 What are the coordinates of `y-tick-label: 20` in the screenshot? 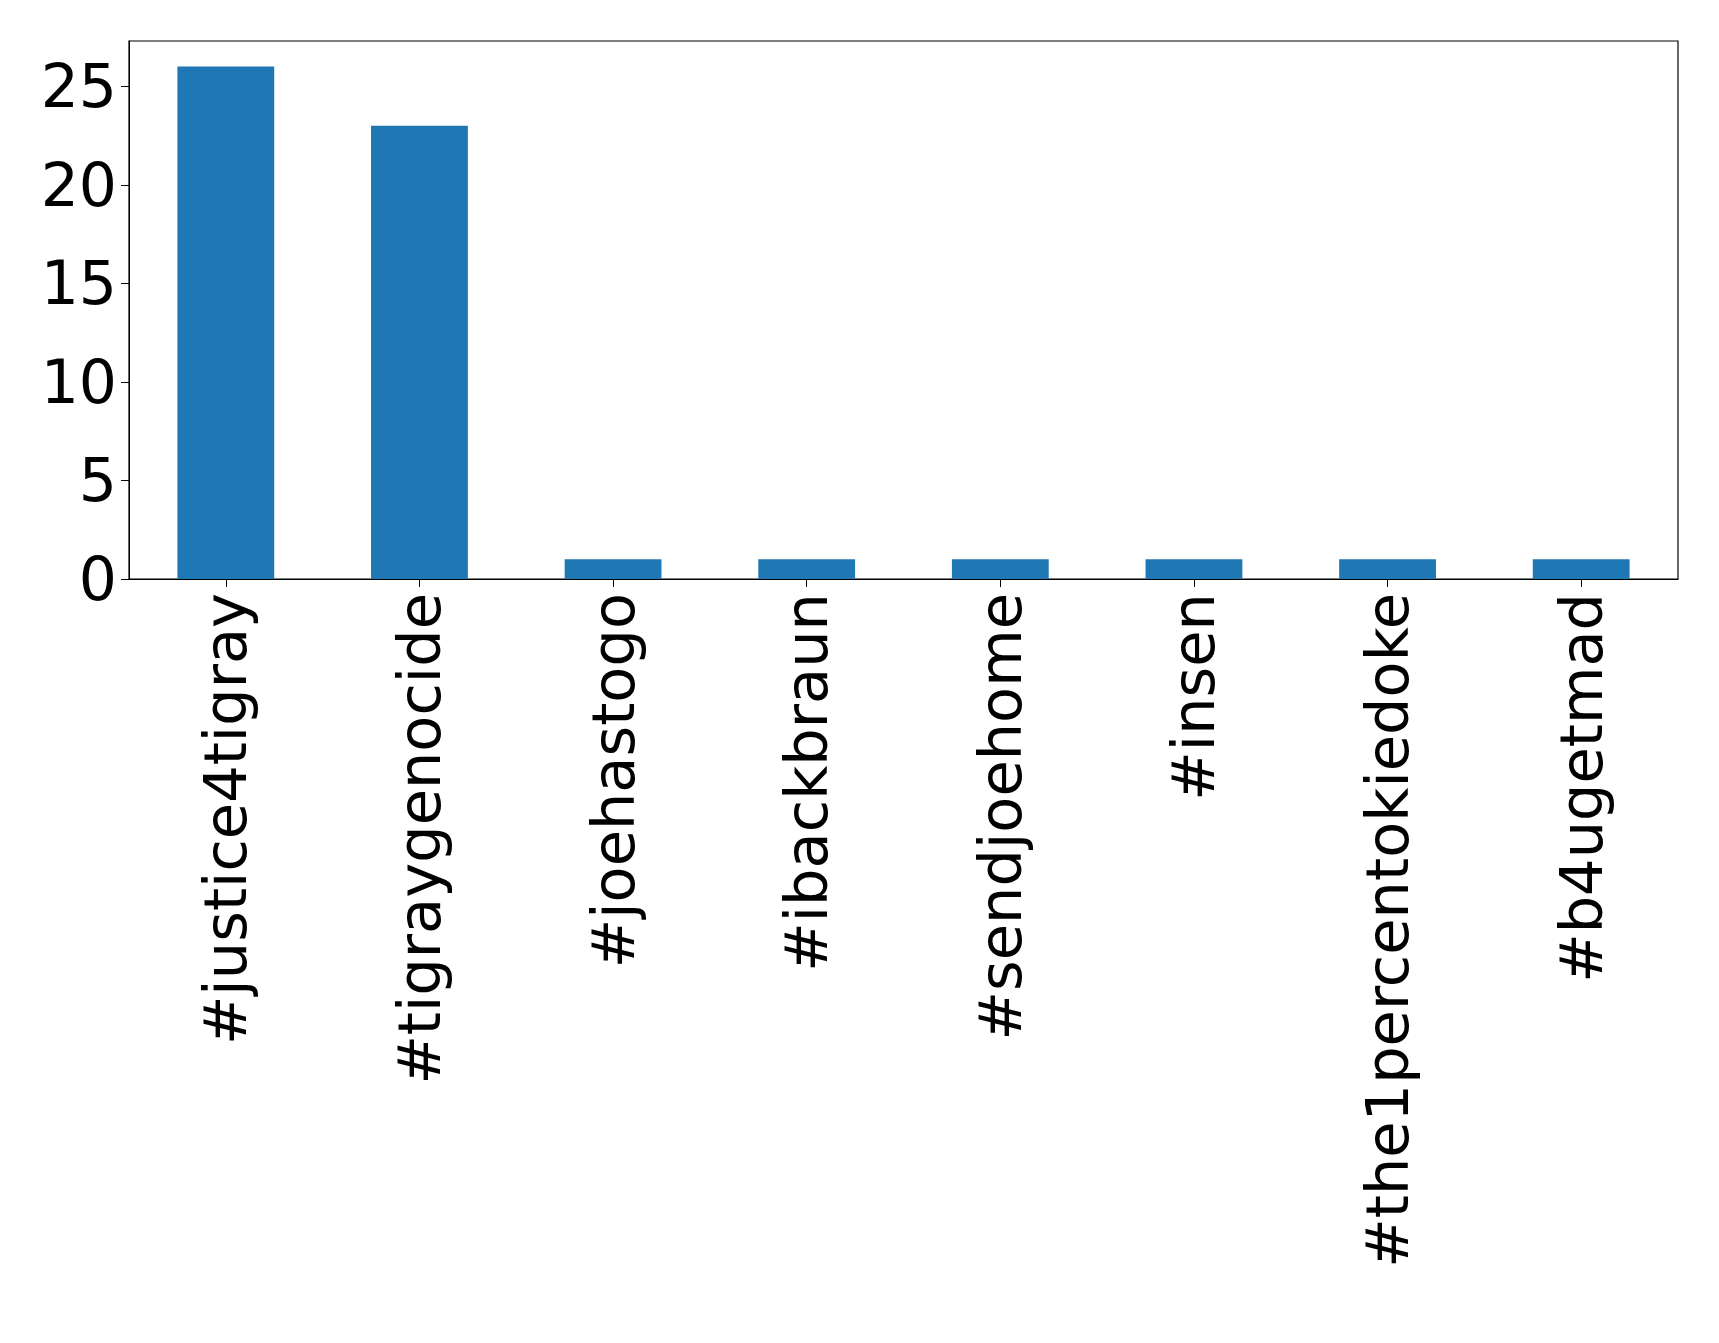 It's located at (78, 184).